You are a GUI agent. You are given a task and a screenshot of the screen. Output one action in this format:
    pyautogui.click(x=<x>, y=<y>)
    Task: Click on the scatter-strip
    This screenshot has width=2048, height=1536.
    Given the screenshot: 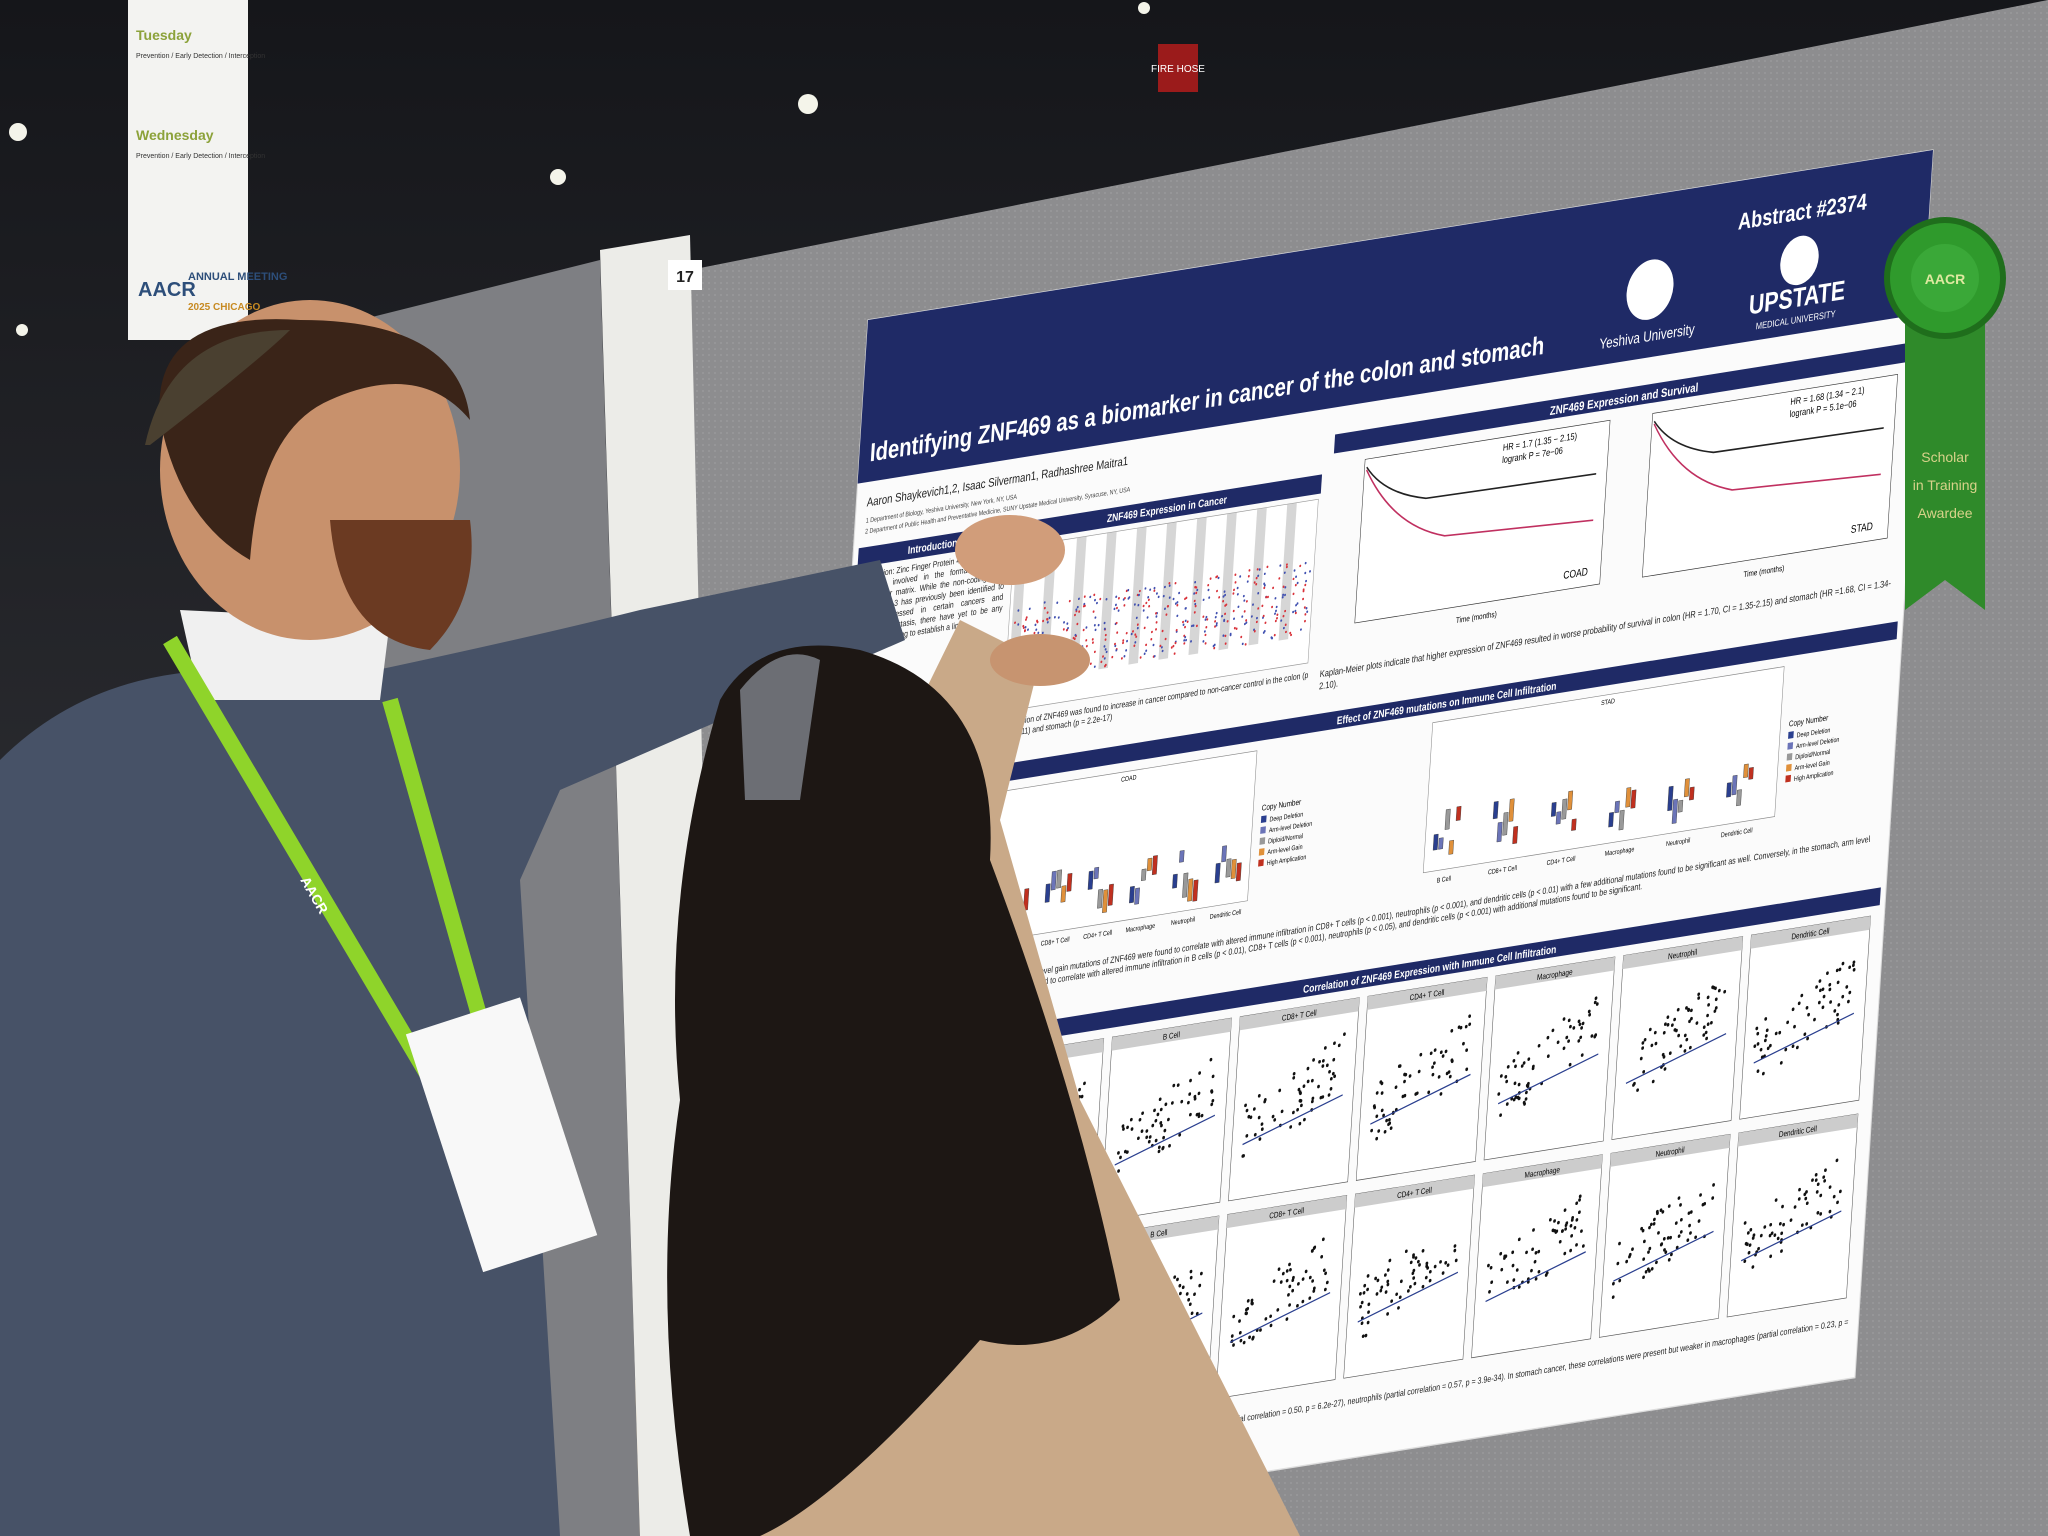 What is the action you would take?
    pyautogui.click(x=1542, y=1171)
    